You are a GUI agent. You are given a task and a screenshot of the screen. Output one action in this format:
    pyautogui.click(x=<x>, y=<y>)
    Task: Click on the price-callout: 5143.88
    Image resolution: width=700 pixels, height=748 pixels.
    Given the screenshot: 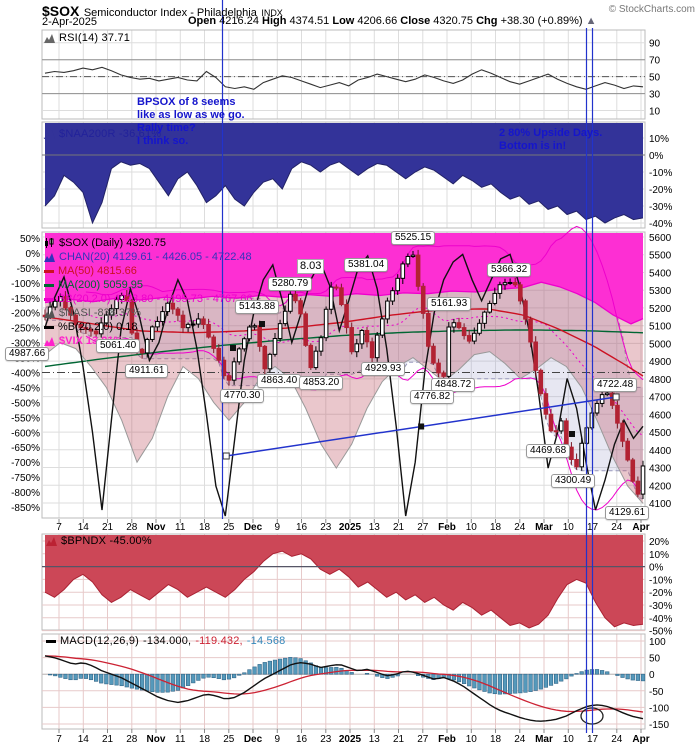 What is the action you would take?
    pyautogui.click(x=257, y=307)
    